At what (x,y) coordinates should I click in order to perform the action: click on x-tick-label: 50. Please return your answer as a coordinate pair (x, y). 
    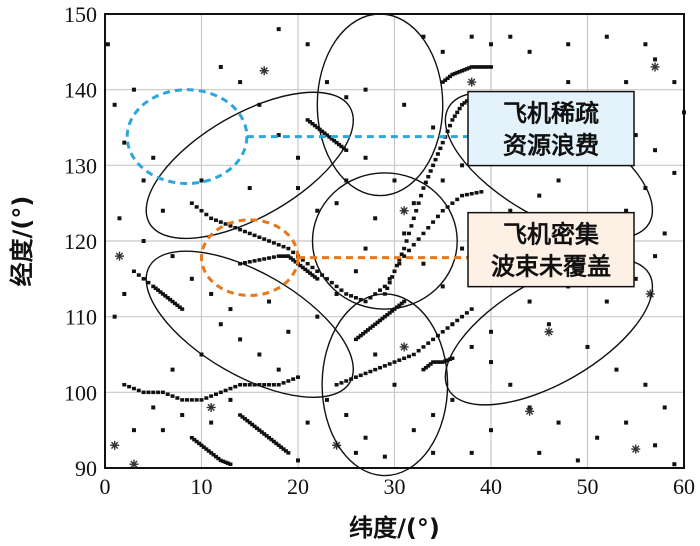
    Looking at the image, I should click on (588, 486).